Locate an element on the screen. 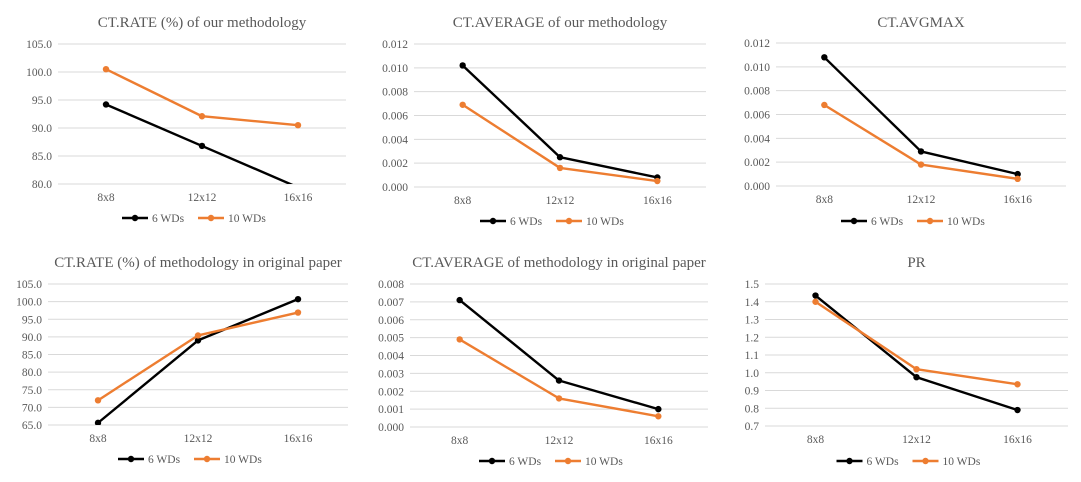  y-tick-label: 1.1 is located at coordinates (752, 356).